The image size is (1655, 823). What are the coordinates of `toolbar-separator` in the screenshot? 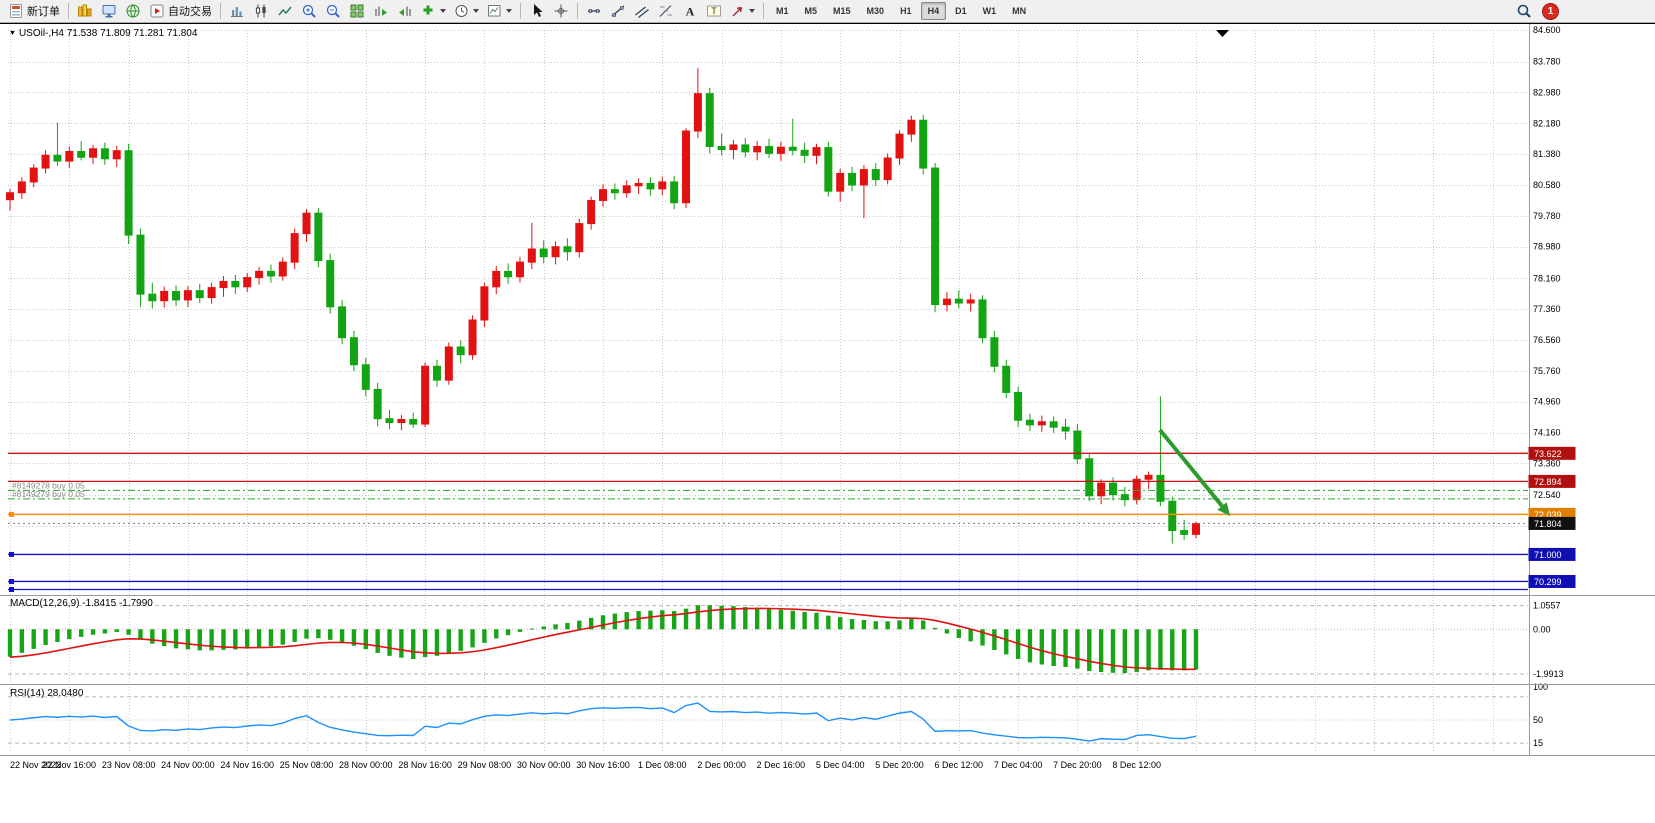 It's located at (520, 11).